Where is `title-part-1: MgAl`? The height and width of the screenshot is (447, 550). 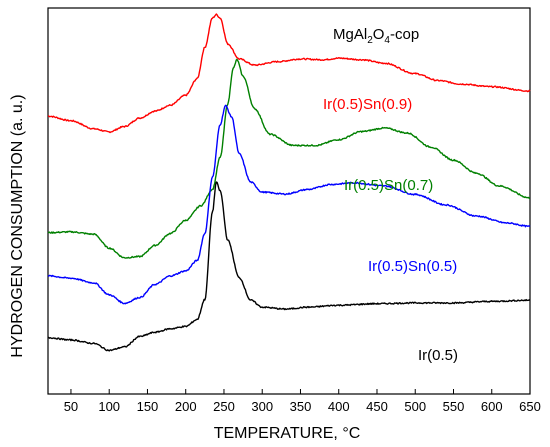 title-part-1: MgAl is located at coordinates (350, 34).